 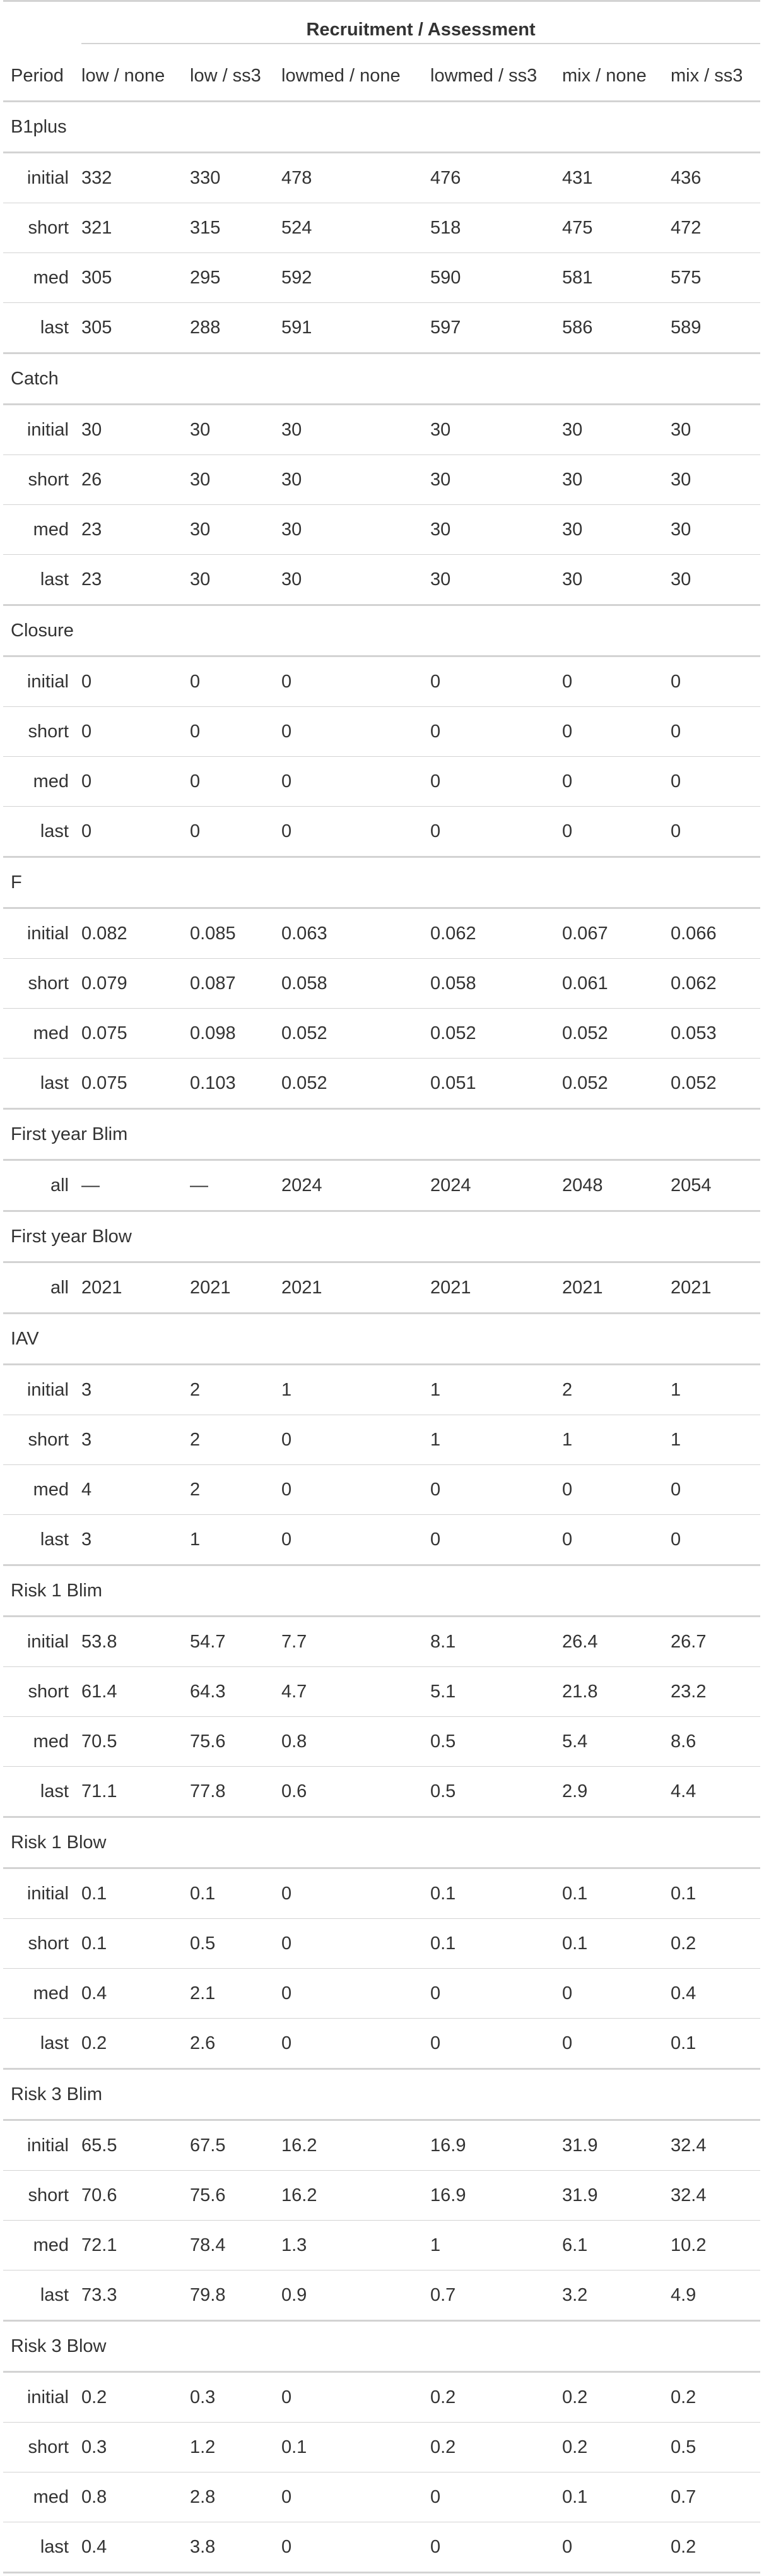 I want to click on group-header-row: Risk 3 Blim, so click(x=382, y=2095).